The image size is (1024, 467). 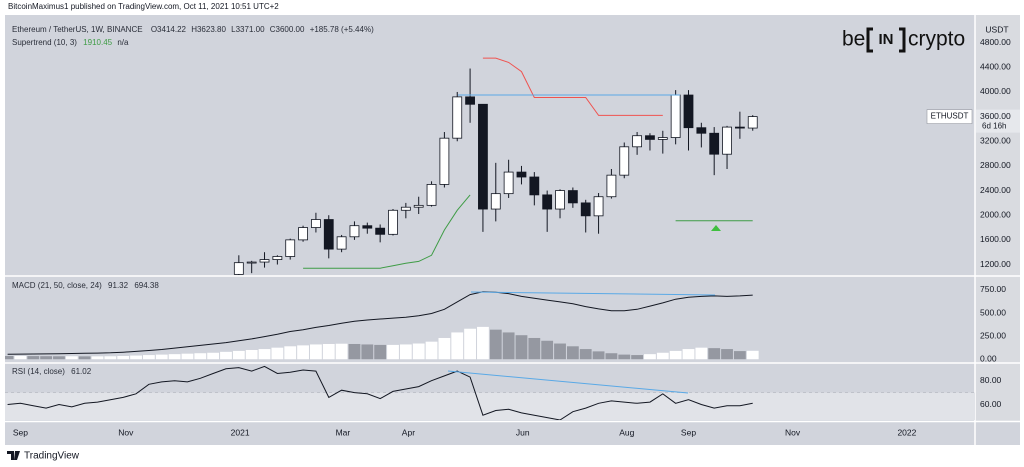 I want to click on y-tick-label: 0.00, so click(x=988, y=358).